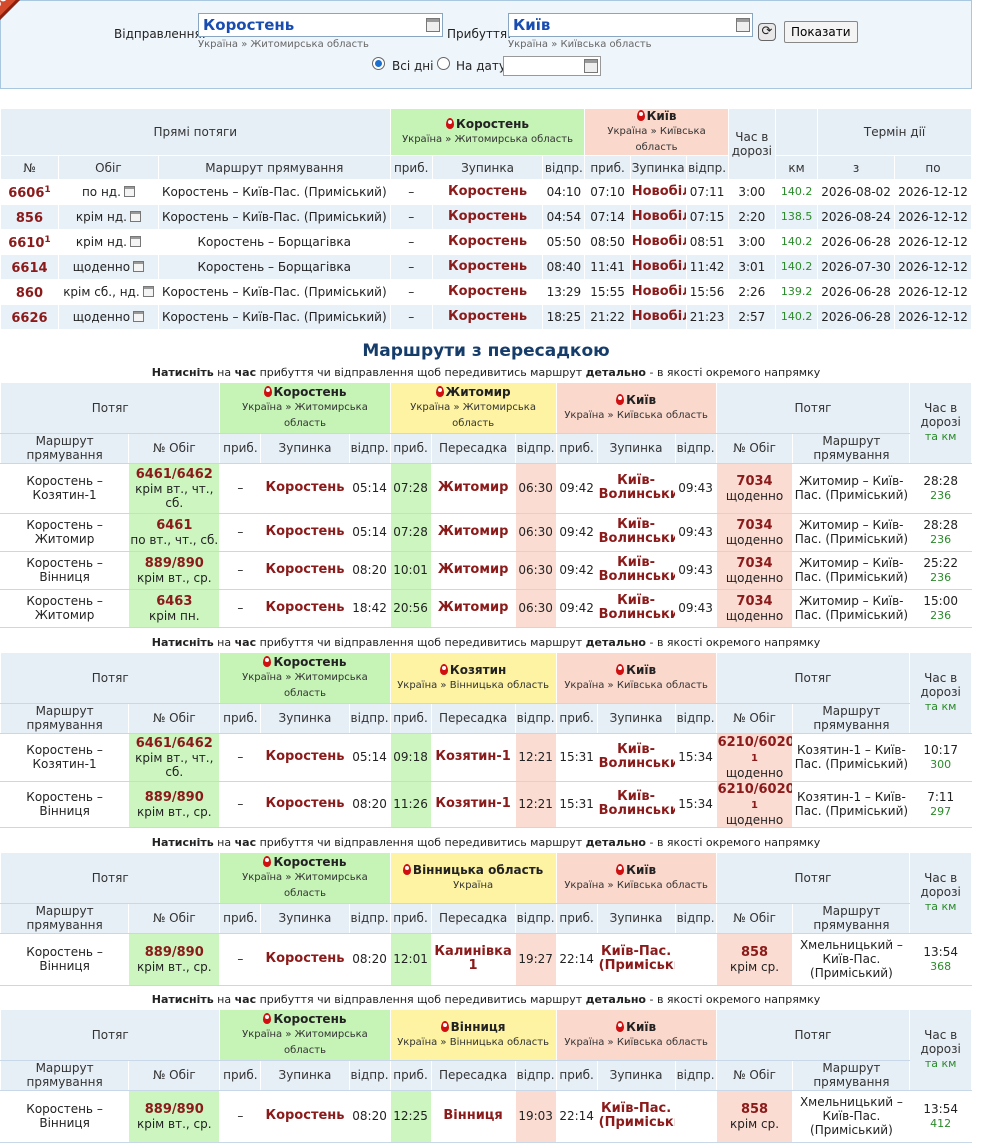 Image resolution: width=983 pixels, height=1143 pixels. Describe the element at coordinates (410, 532) in the screenshot. I see `arr-time: 07:28` at that location.